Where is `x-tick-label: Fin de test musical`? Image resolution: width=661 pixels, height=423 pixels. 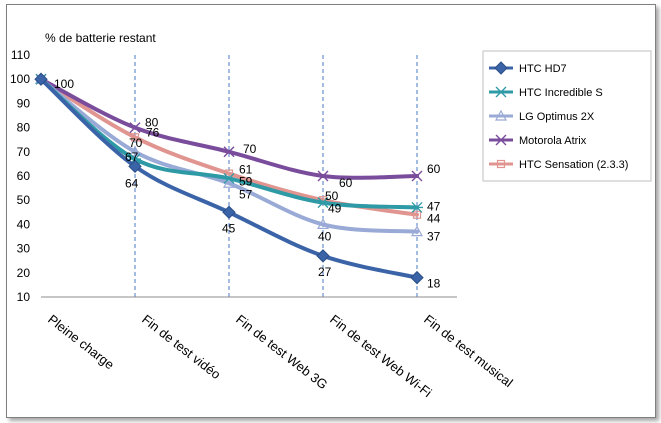 x-tick-label: Fin de test musical is located at coordinates (468, 351).